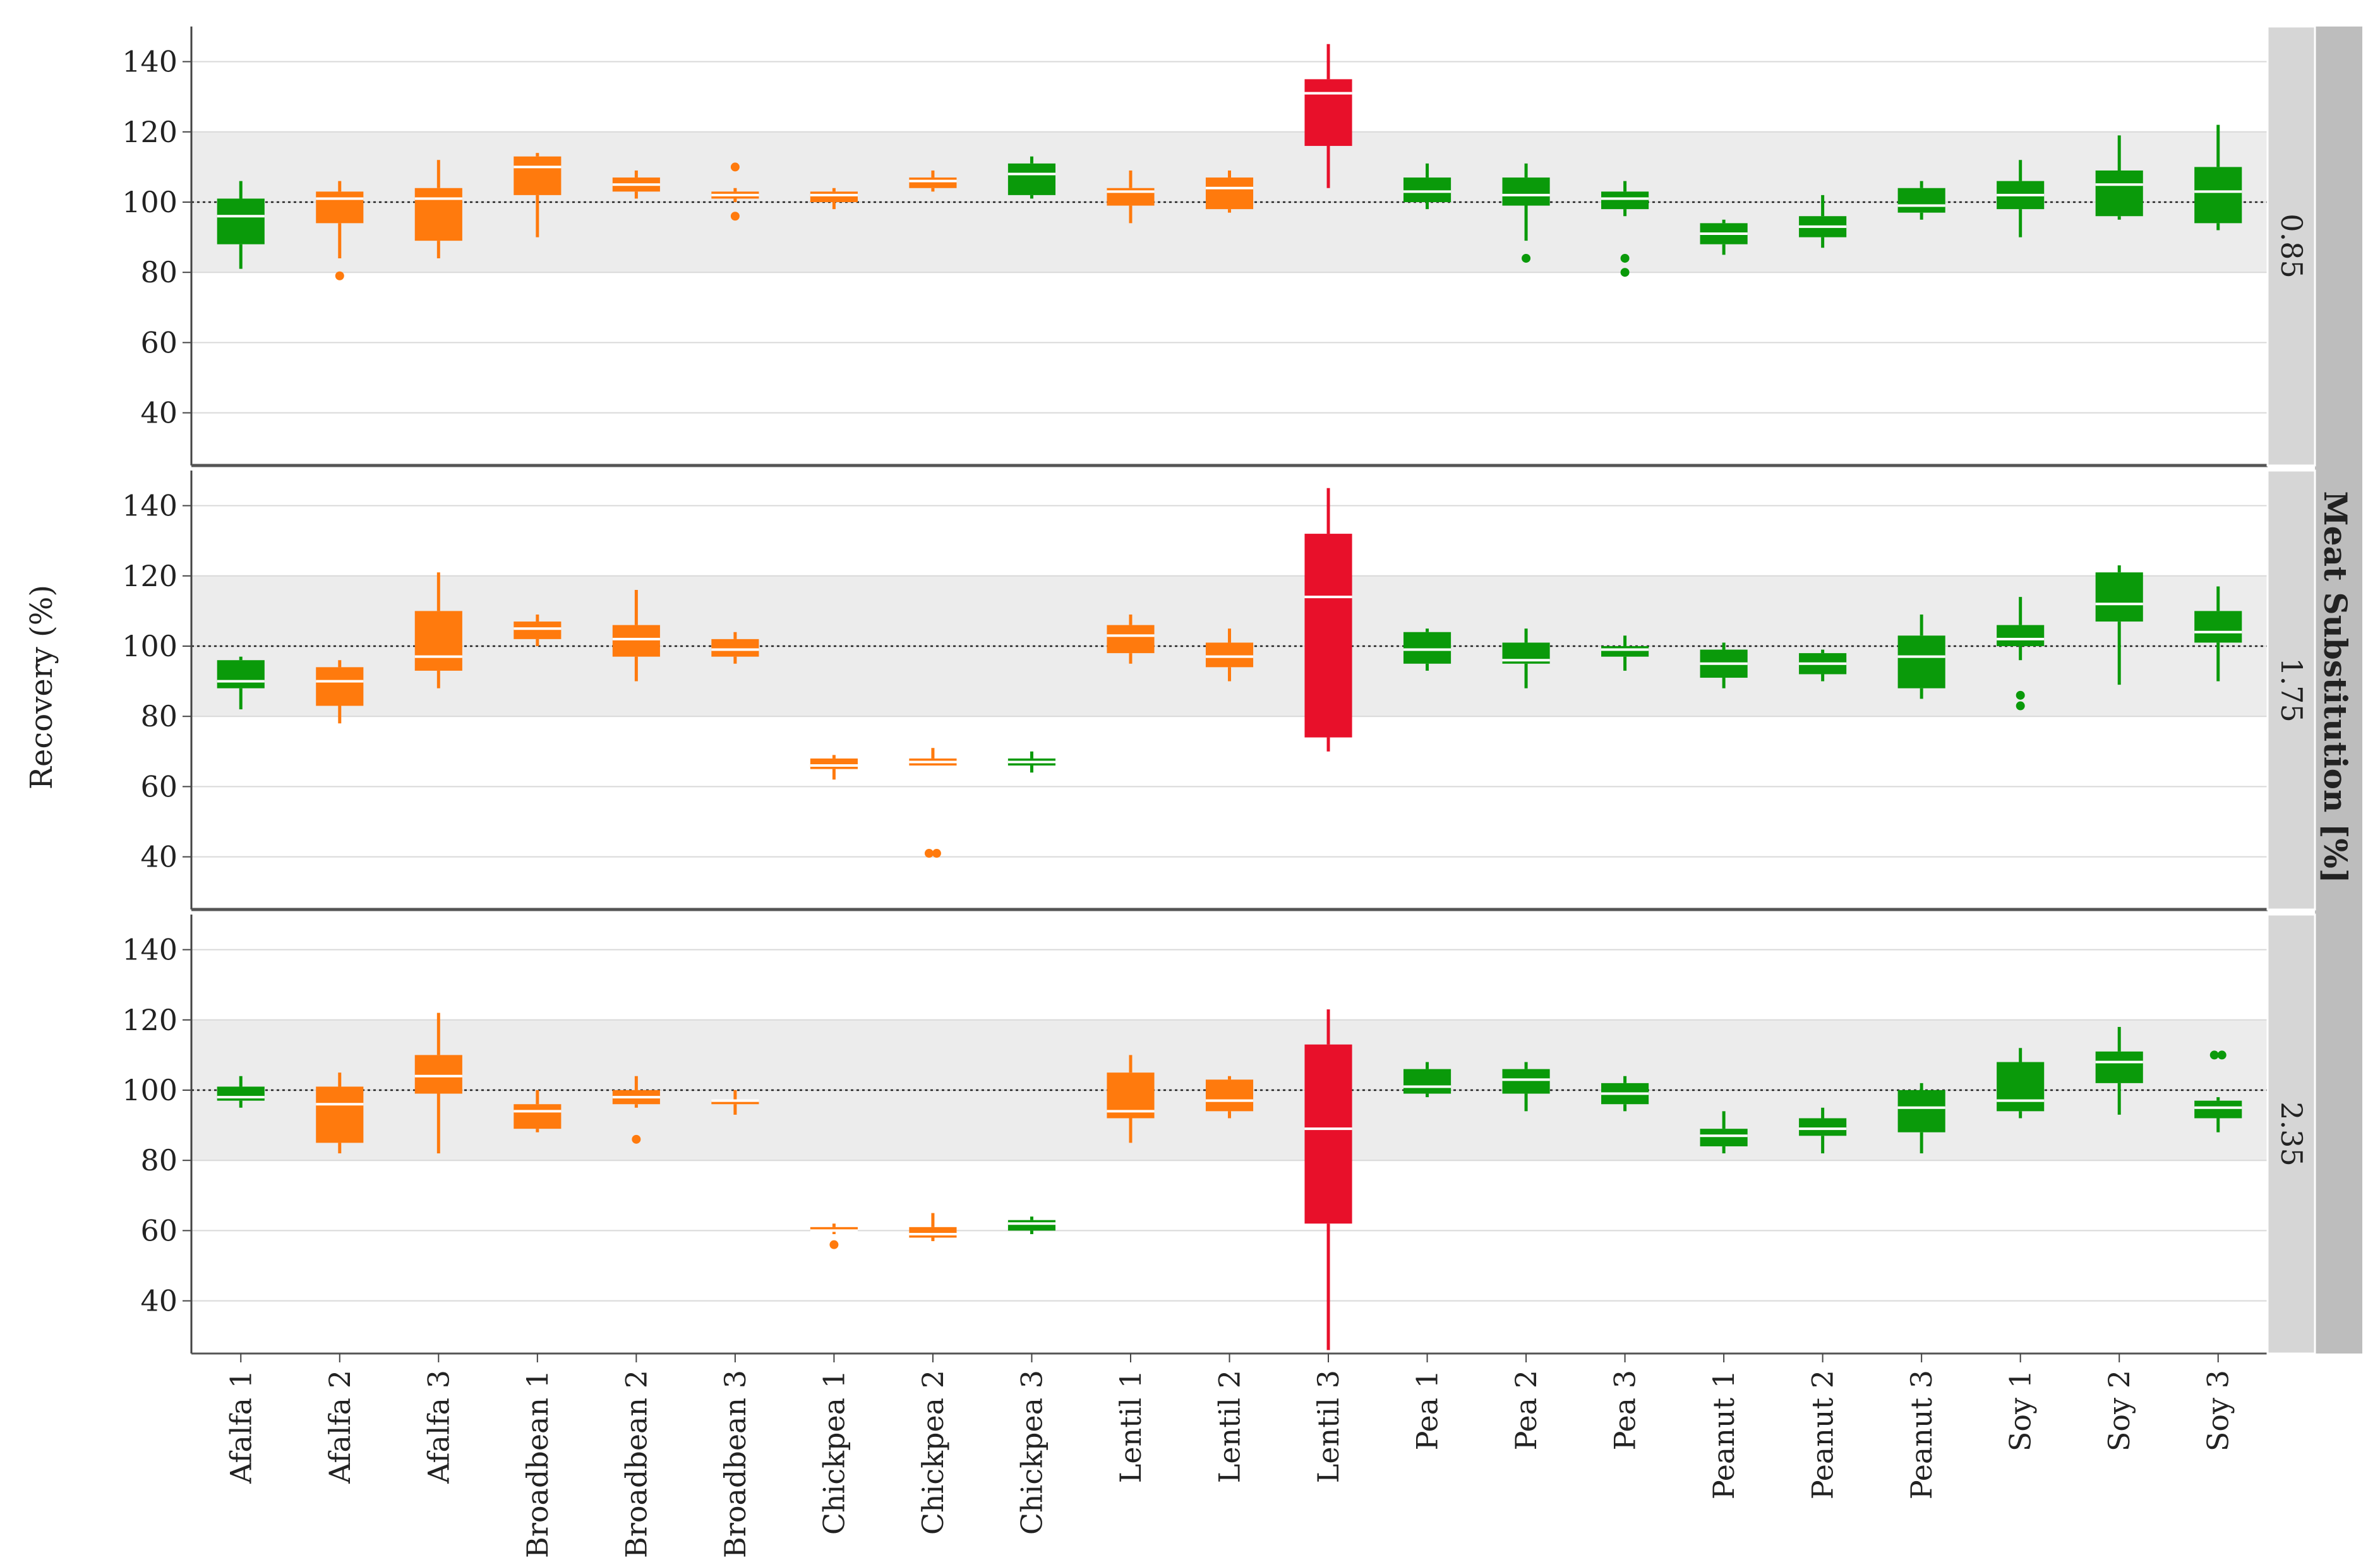  I want to click on y-axis-label: Recovery (%), so click(41, 687).